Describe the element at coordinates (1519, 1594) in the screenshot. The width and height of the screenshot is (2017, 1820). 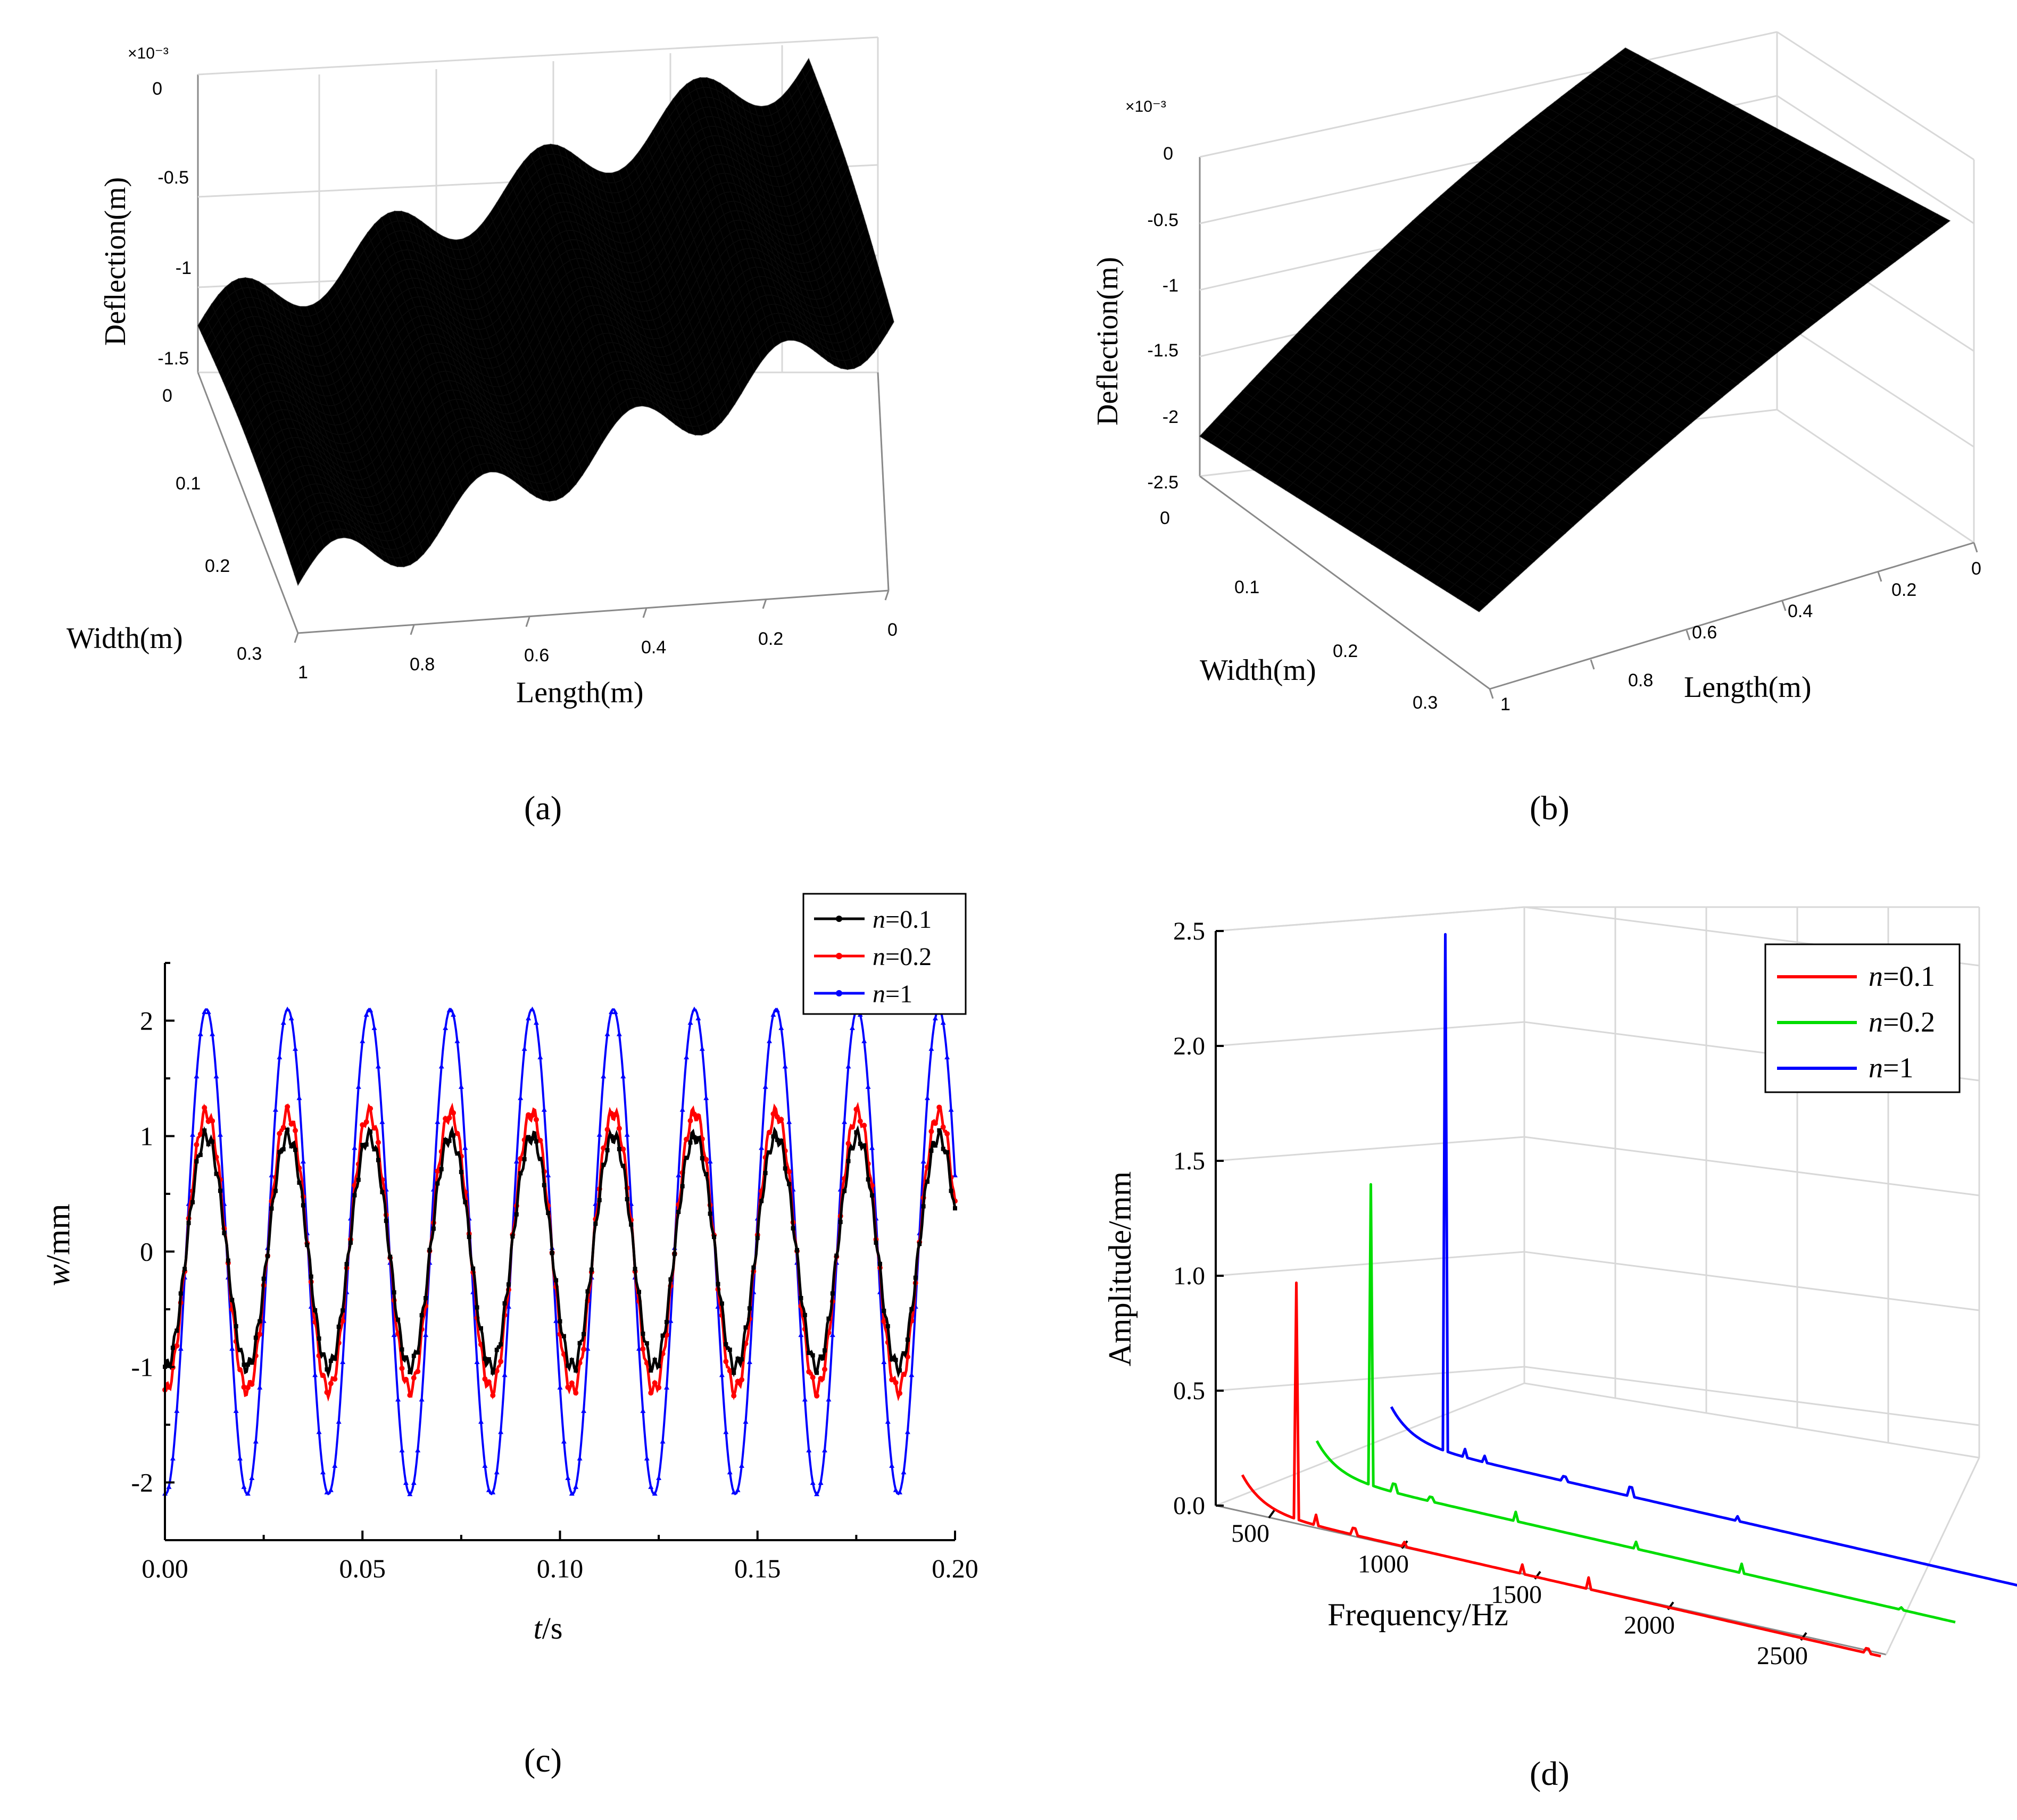
I see `panel-d-xticklabels: 500 1000 1500 2000 2500` at that location.